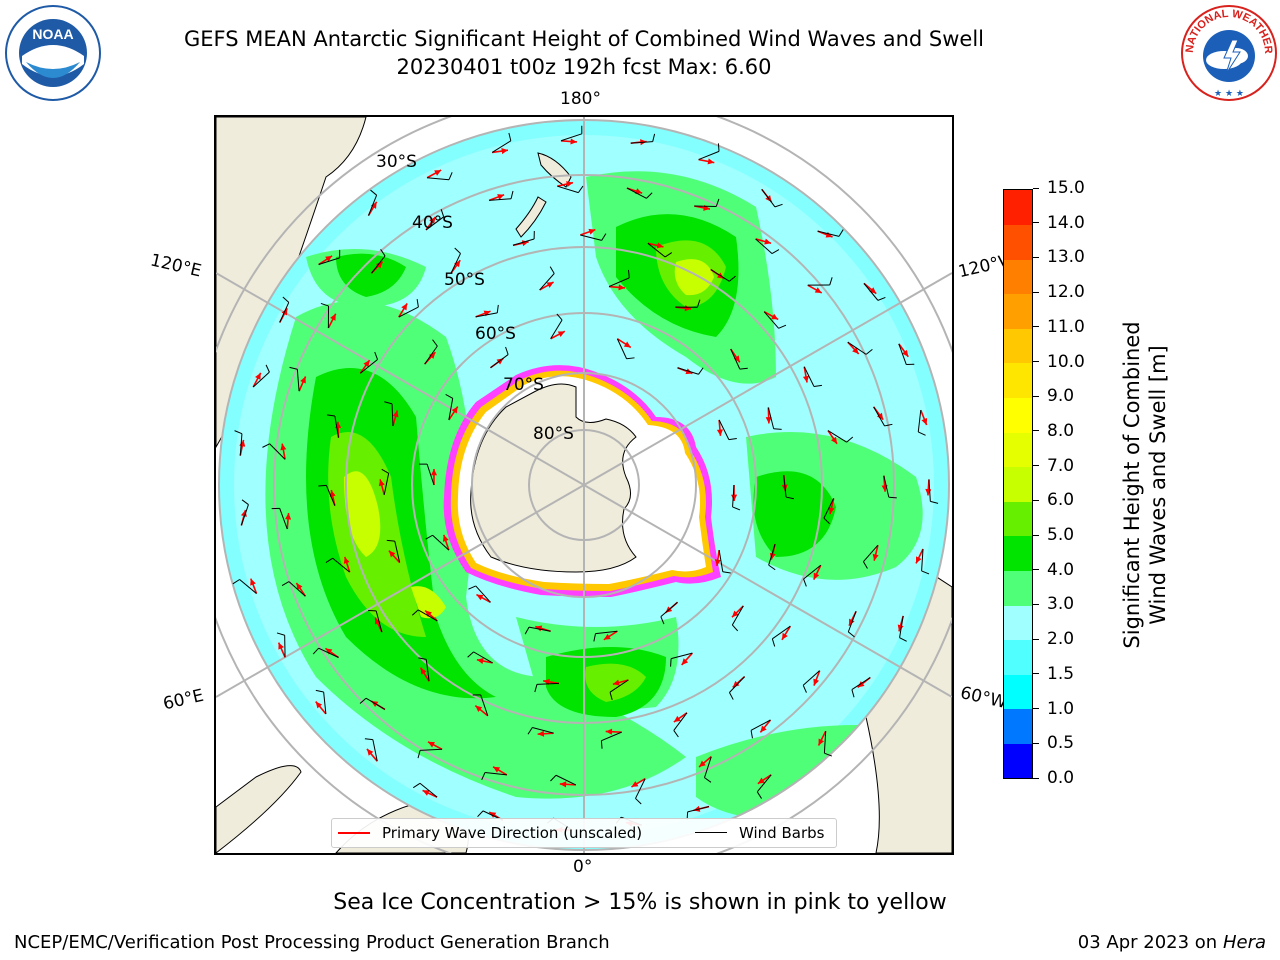 This screenshot has width=1280, height=960. Describe the element at coordinates (711, 832) in the screenshot. I see `legend-barb-swatch` at that location.